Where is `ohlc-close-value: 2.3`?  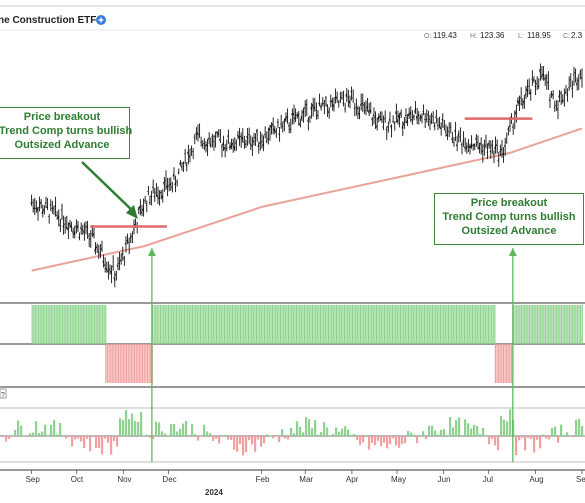
ohlc-close-value: 2.3 is located at coordinates (577, 35).